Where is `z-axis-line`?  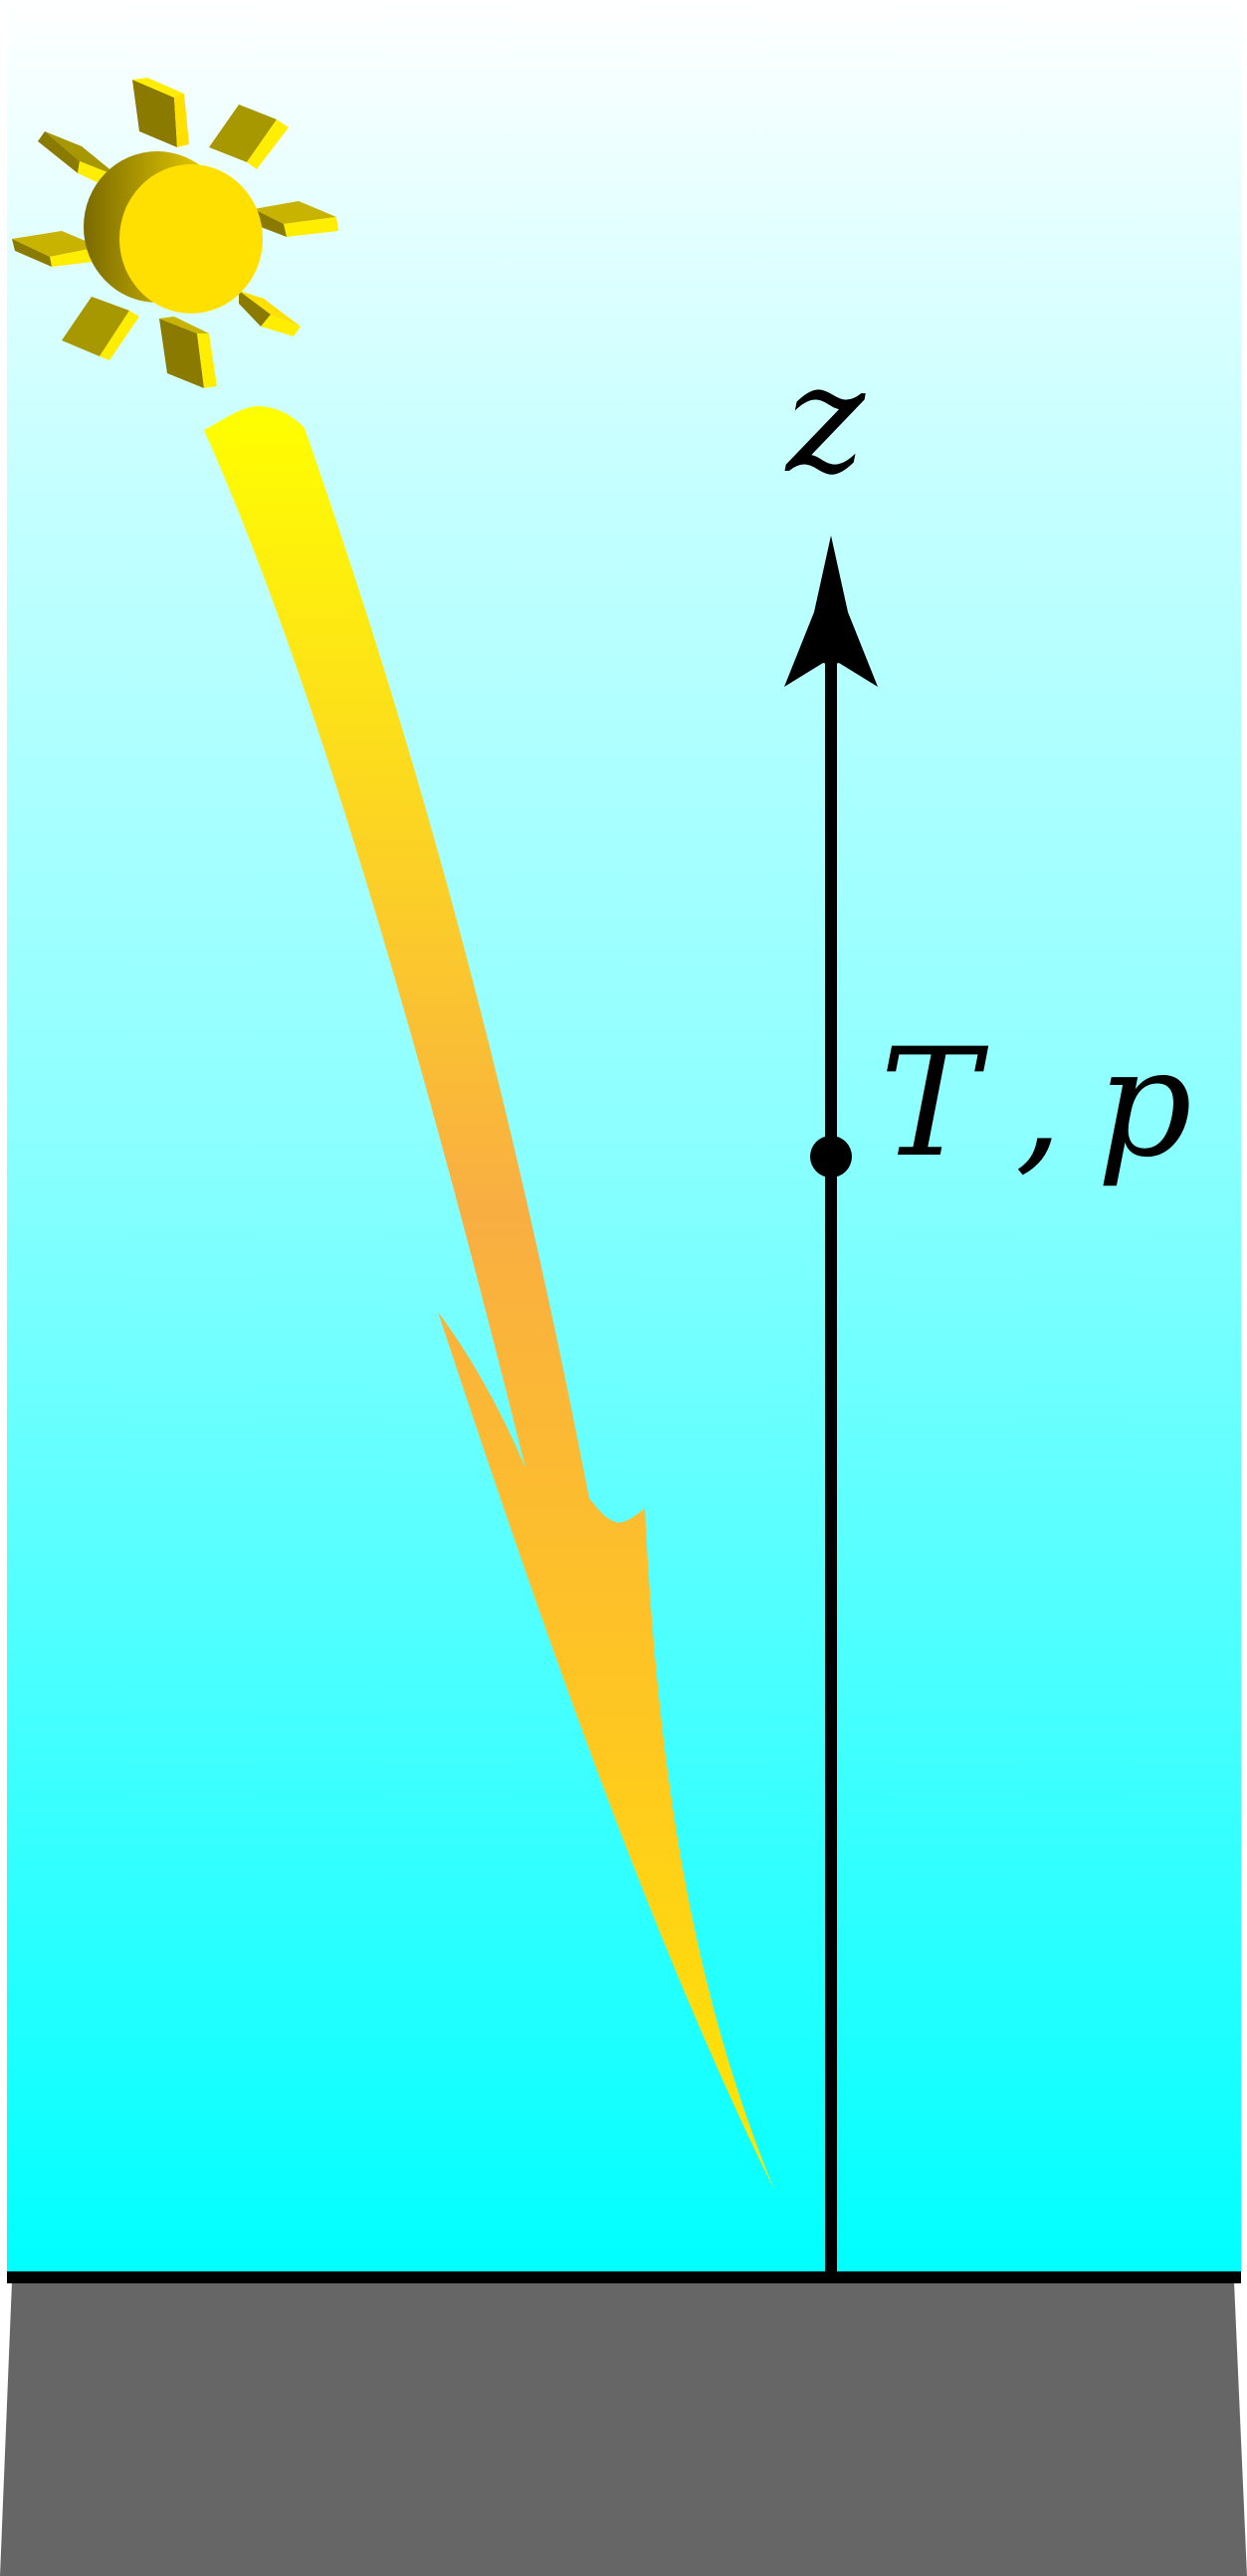 z-axis-line is located at coordinates (831, 1455).